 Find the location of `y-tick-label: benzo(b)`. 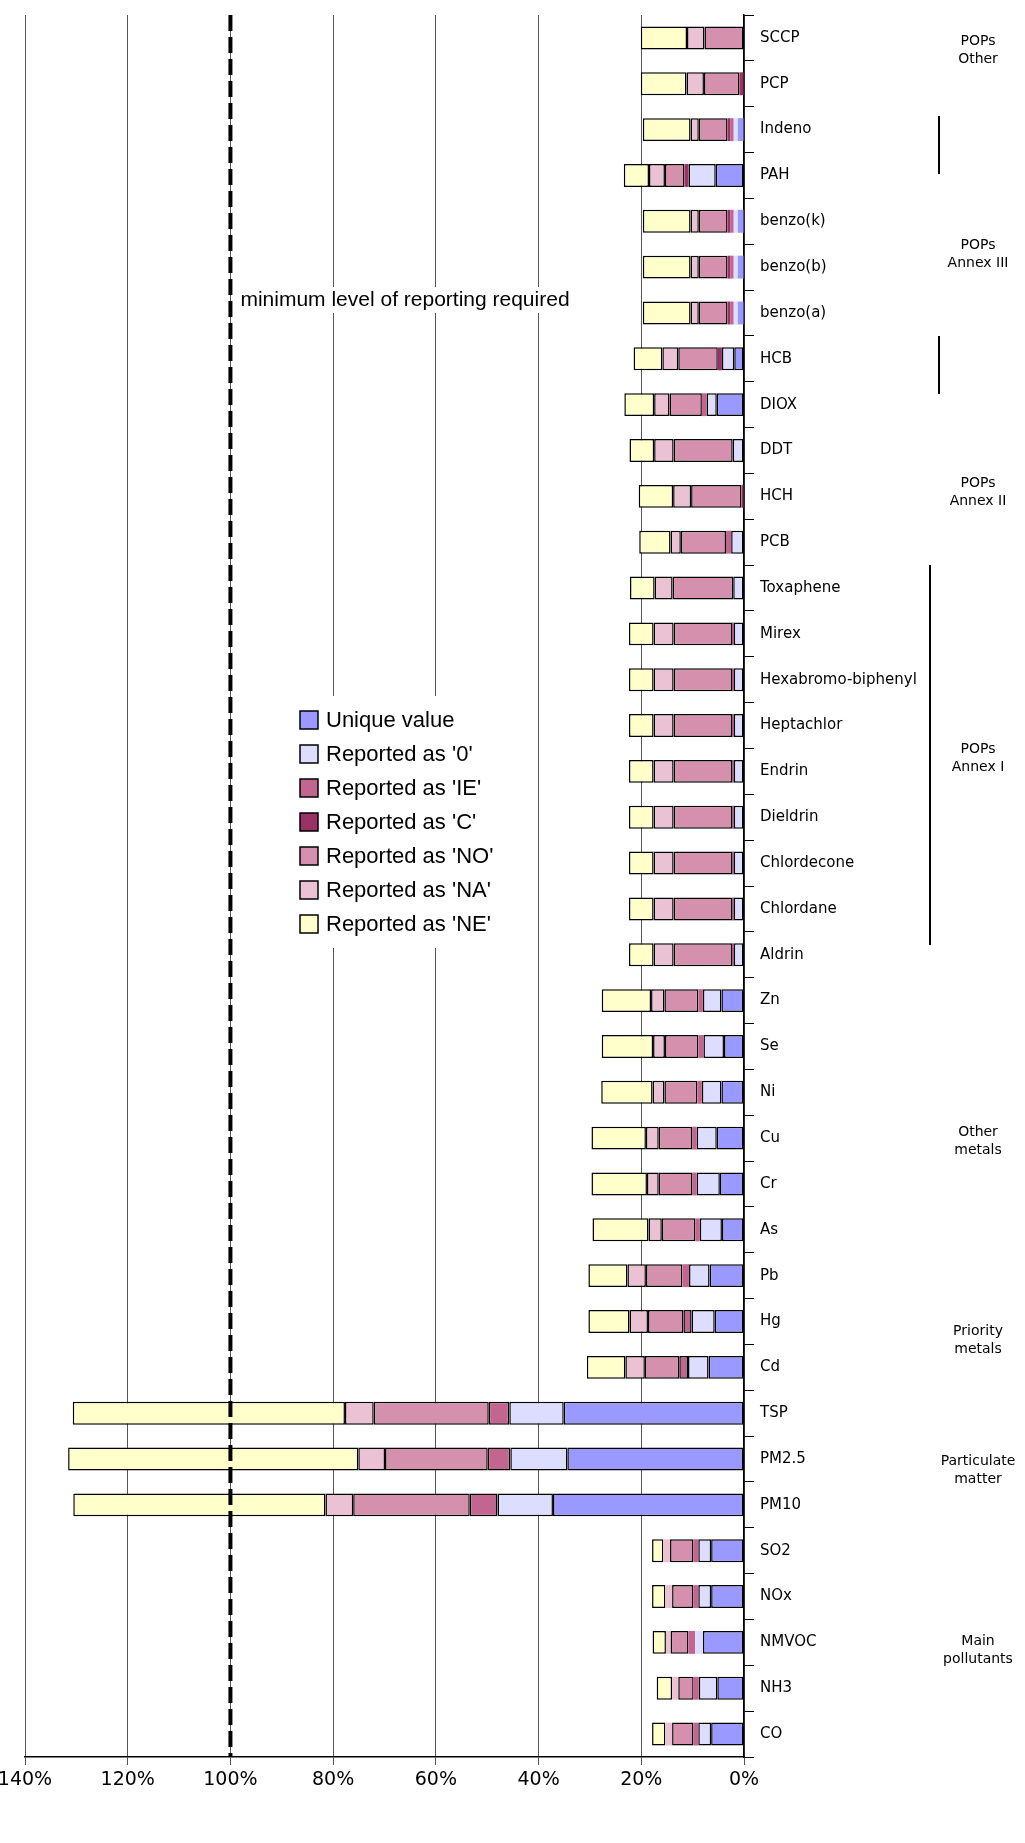

y-tick-label: benzo(b) is located at coordinates (793, 266).